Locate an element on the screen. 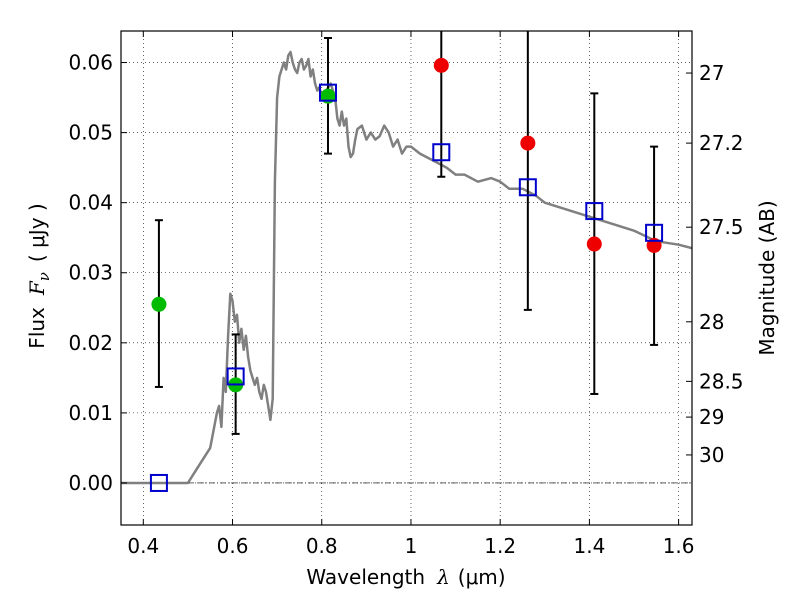  x-tick-label: 0.6 is located at coordinates (233, 546).